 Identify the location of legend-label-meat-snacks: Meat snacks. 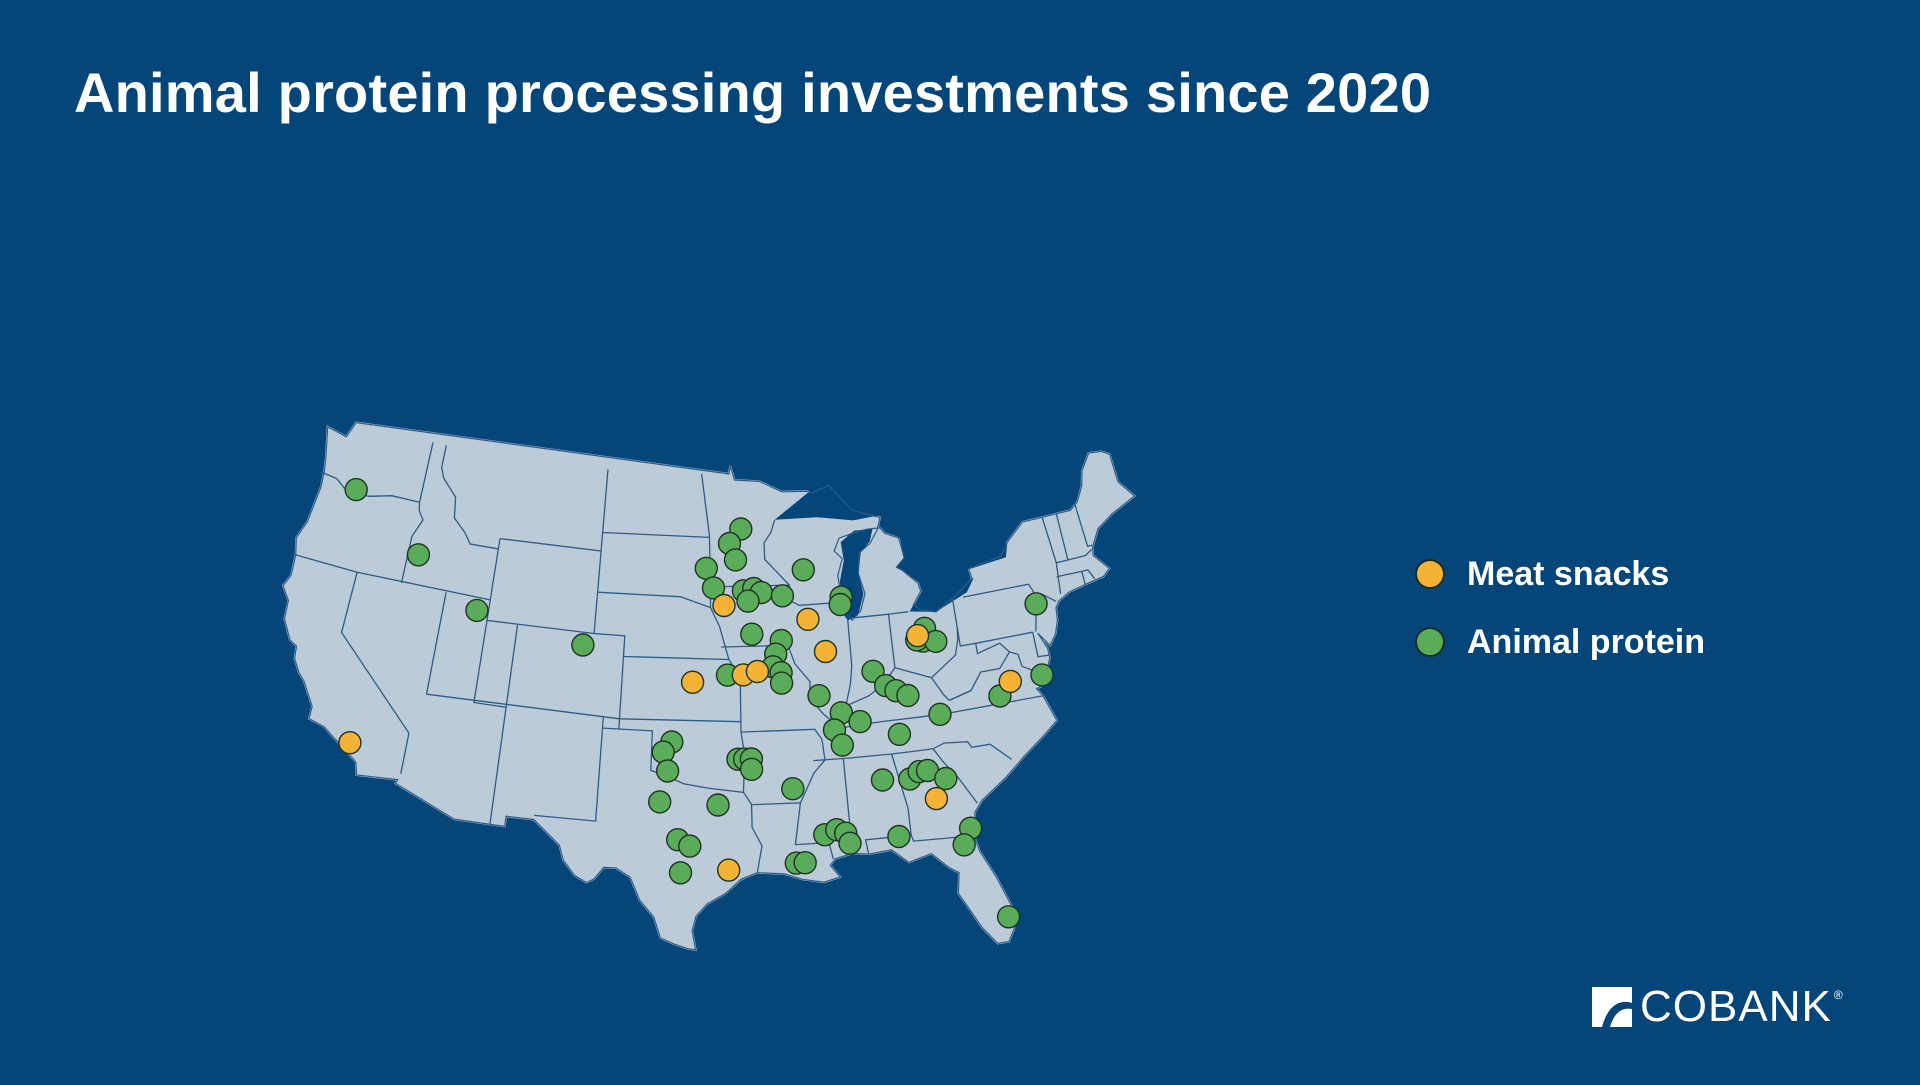
(1568, 574).